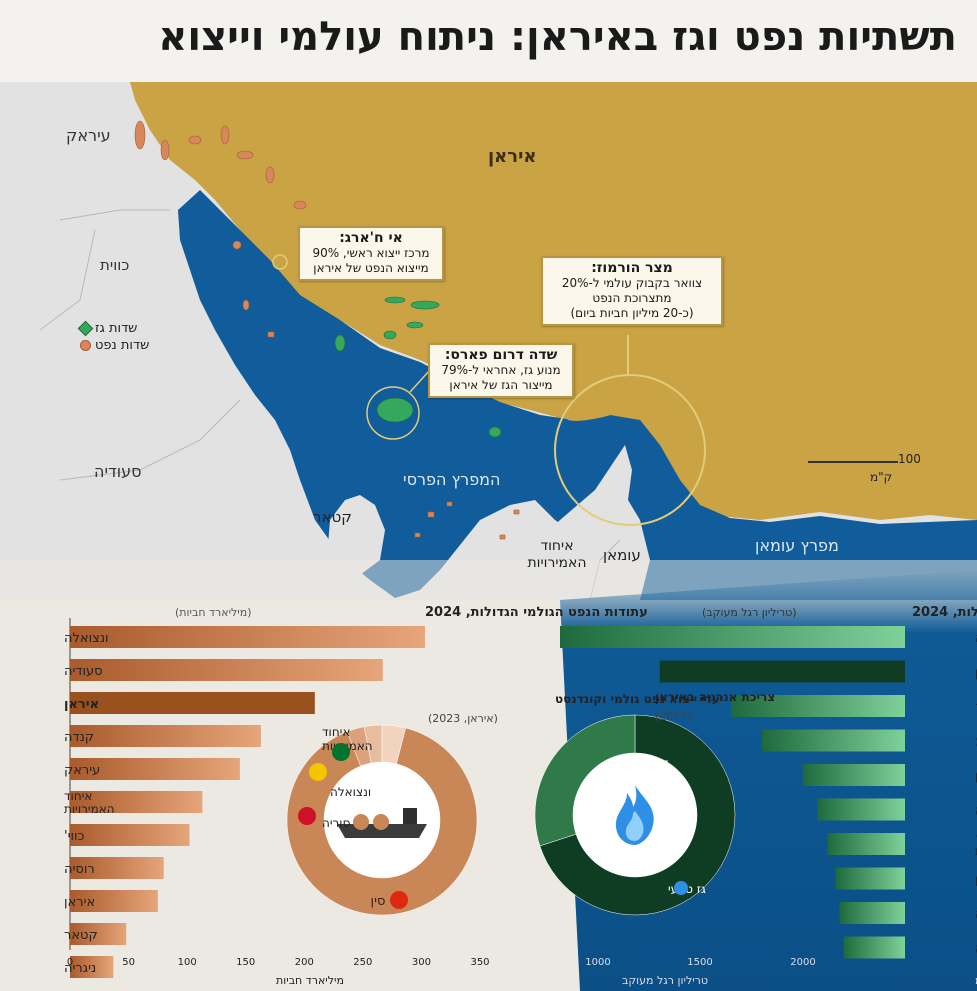  I want to click on callout-south-pars-title: שדה דרום פארס:, so click(501, 355).